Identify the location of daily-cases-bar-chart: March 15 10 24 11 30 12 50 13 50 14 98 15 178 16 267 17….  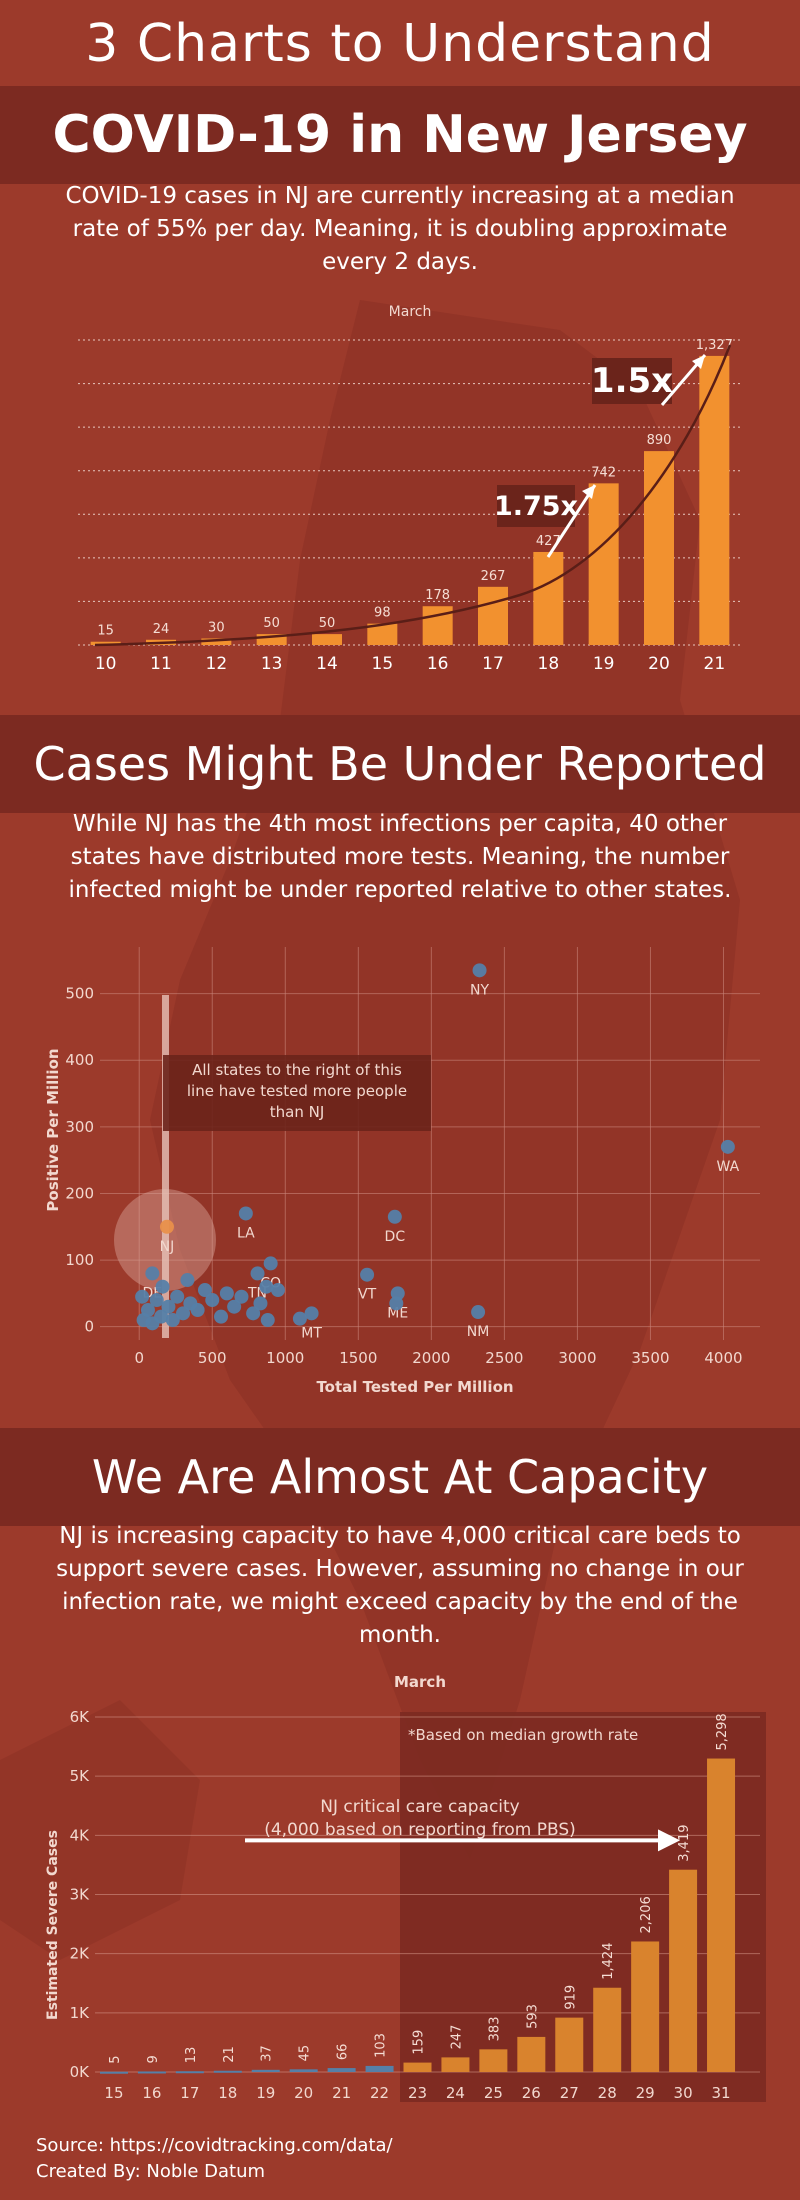
(410, 489).